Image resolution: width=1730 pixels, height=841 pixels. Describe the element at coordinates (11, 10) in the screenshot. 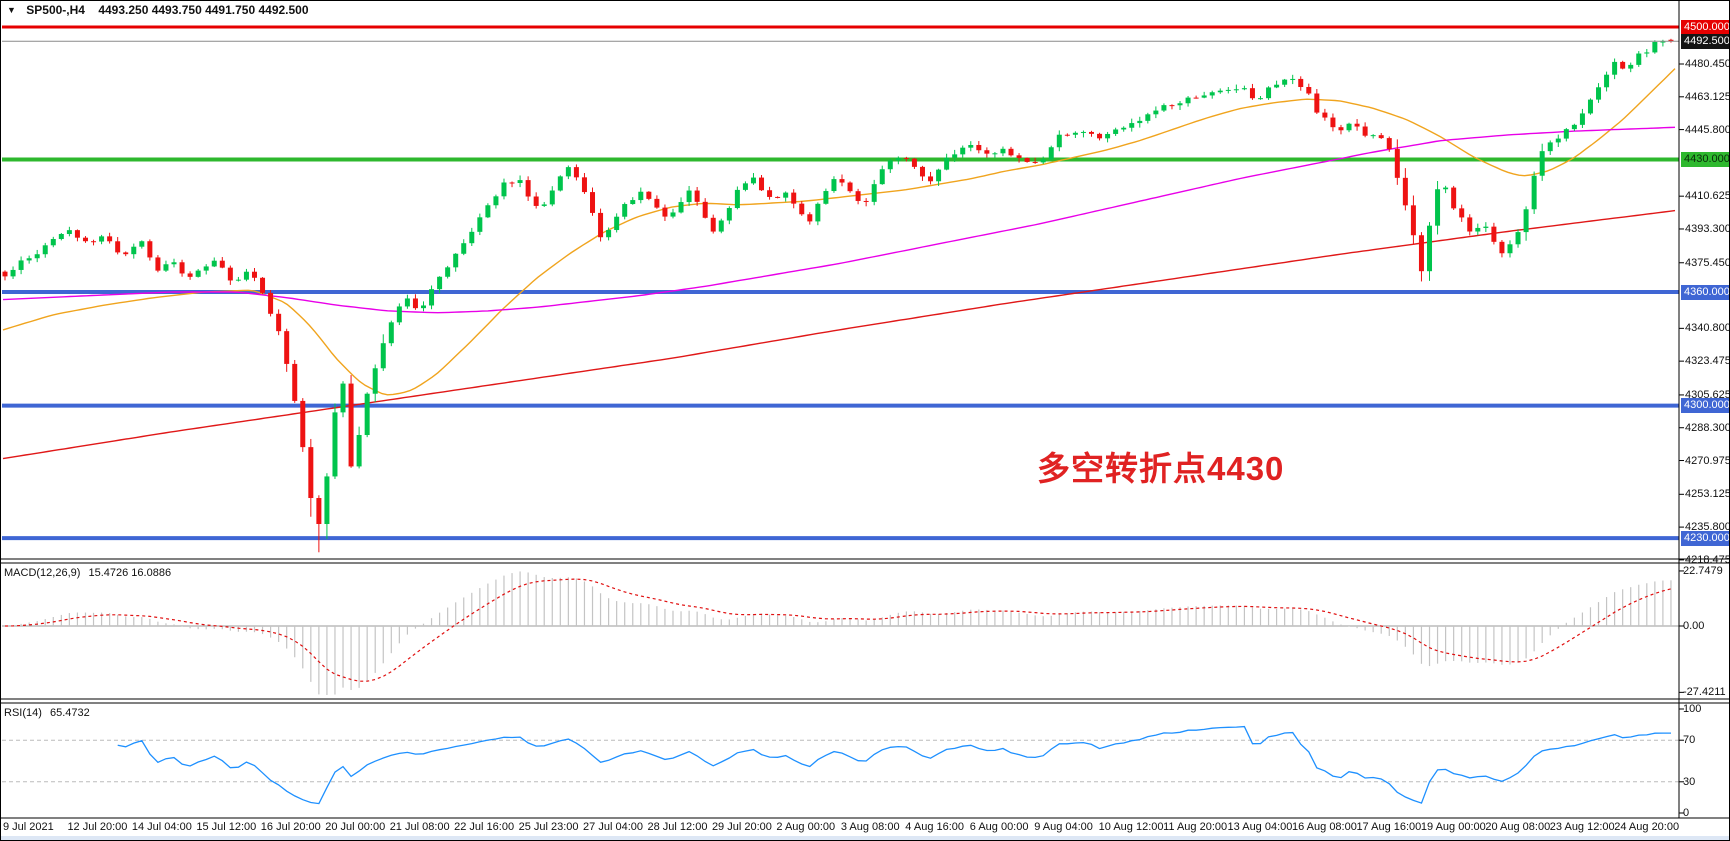

I see `symbol-dropdown-icon: ▼` at that location.